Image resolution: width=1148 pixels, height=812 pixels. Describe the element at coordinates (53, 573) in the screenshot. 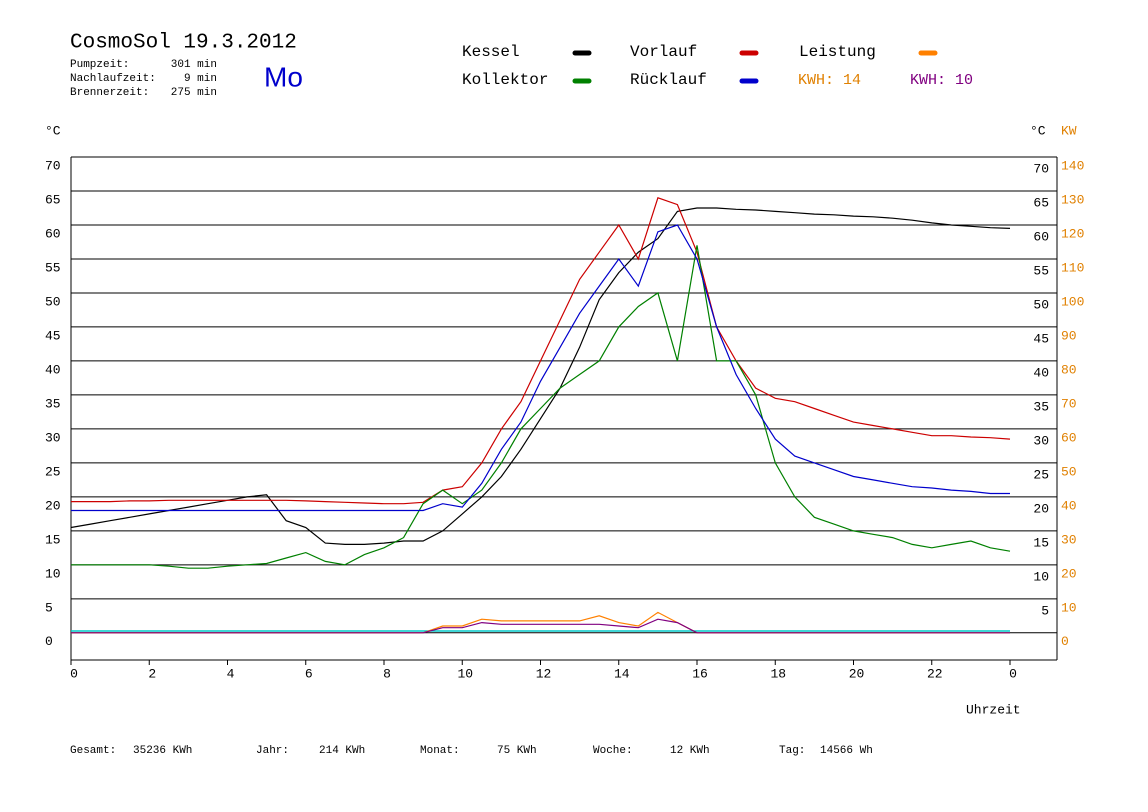

I see `y-tick-label: 10` at that location.